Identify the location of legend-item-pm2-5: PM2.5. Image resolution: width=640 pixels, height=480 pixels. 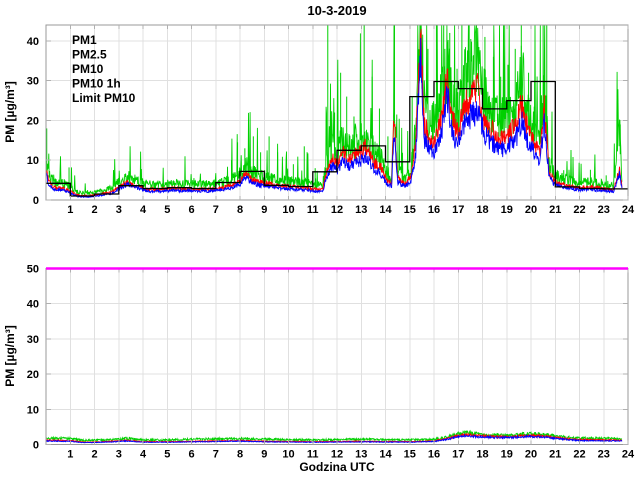
(89, 55).